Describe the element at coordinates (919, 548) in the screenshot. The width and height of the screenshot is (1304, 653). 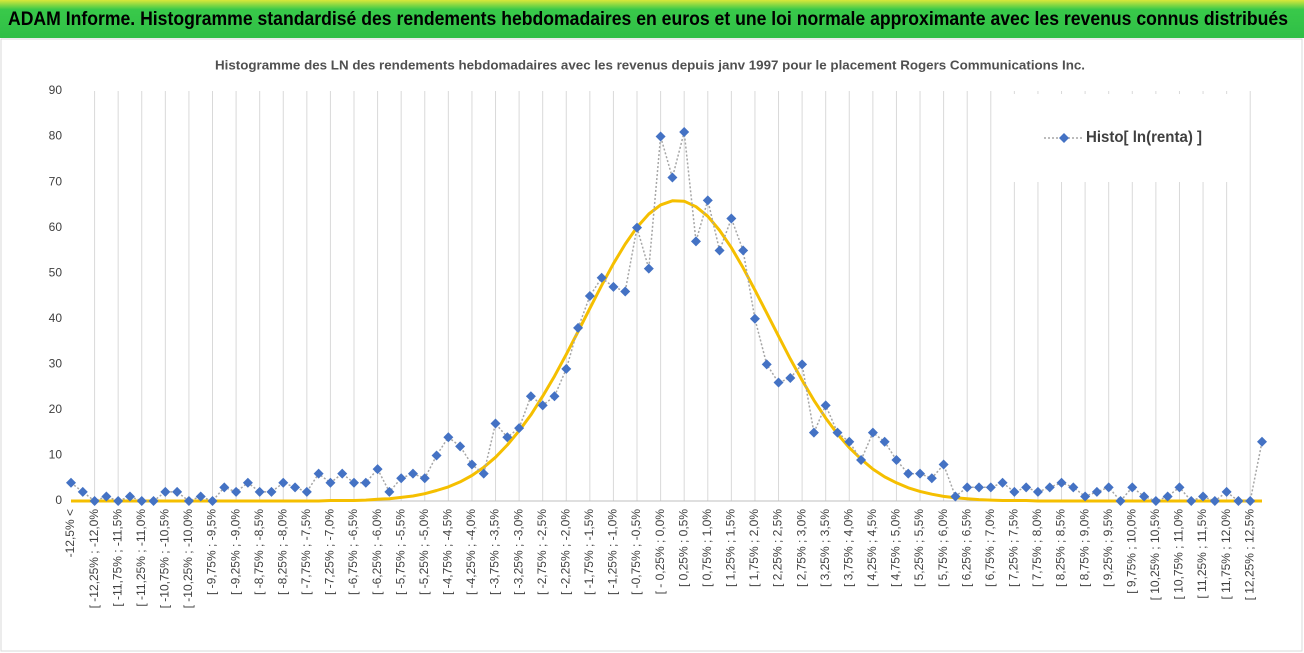
I see `x-tick-label: [ 5,25% ; 5,5%` at that location.